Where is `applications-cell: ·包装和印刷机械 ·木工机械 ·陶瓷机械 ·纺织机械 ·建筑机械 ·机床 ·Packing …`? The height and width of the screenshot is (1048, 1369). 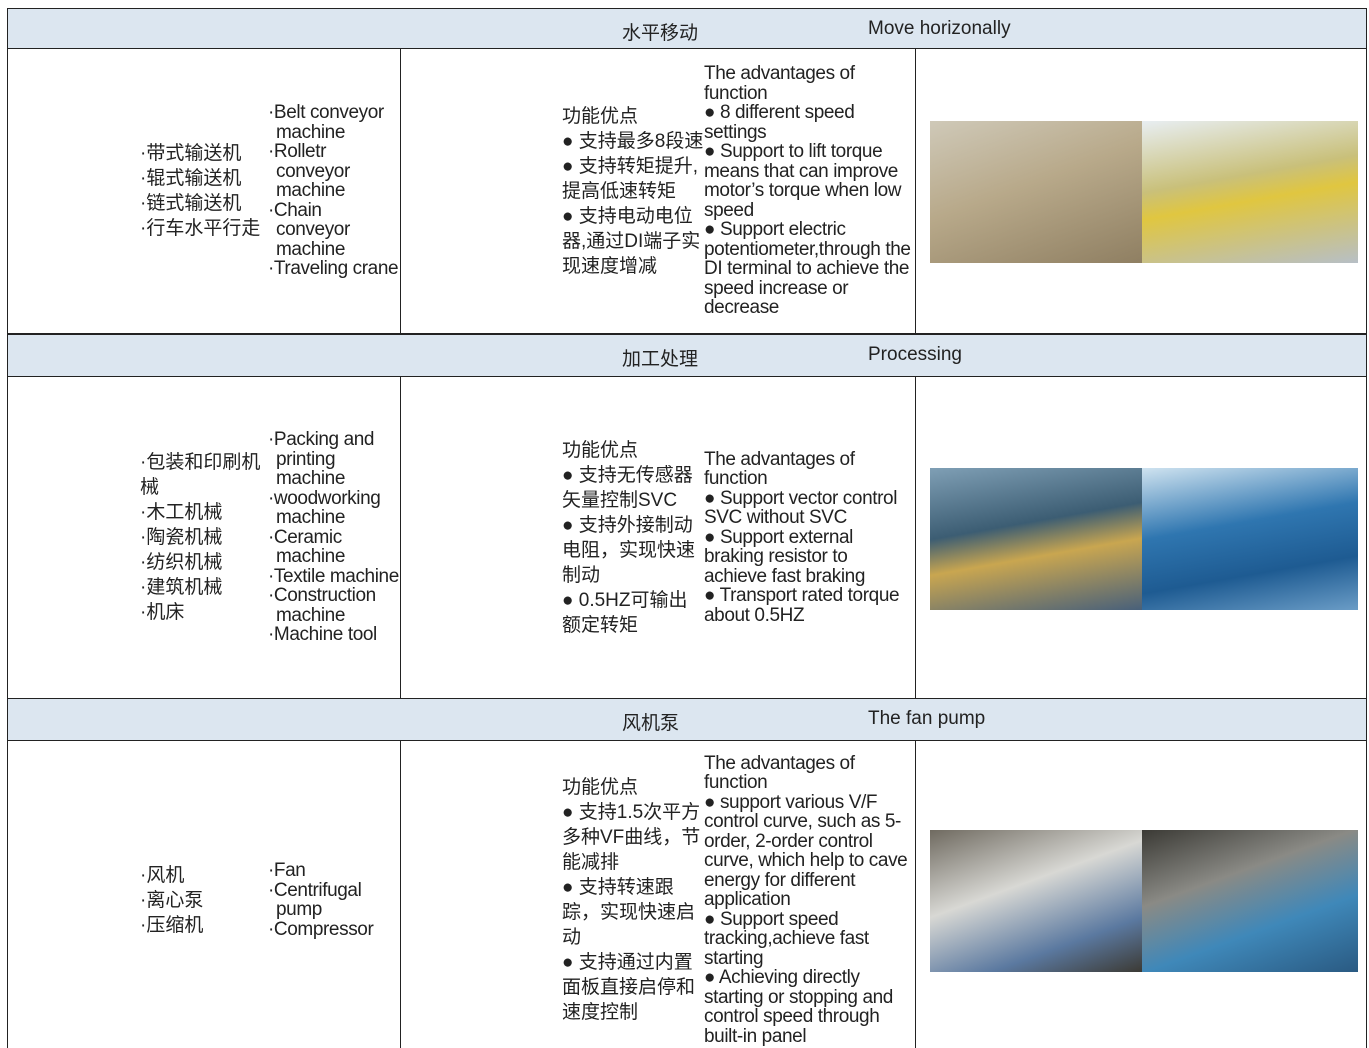 applications-cell: ·包装和印刷机械 ·木工机械 ·陶瓷机械 ·纺织机械 ·建筑机械 ·机床 ·Packing … is located at coordinates (204, 537).